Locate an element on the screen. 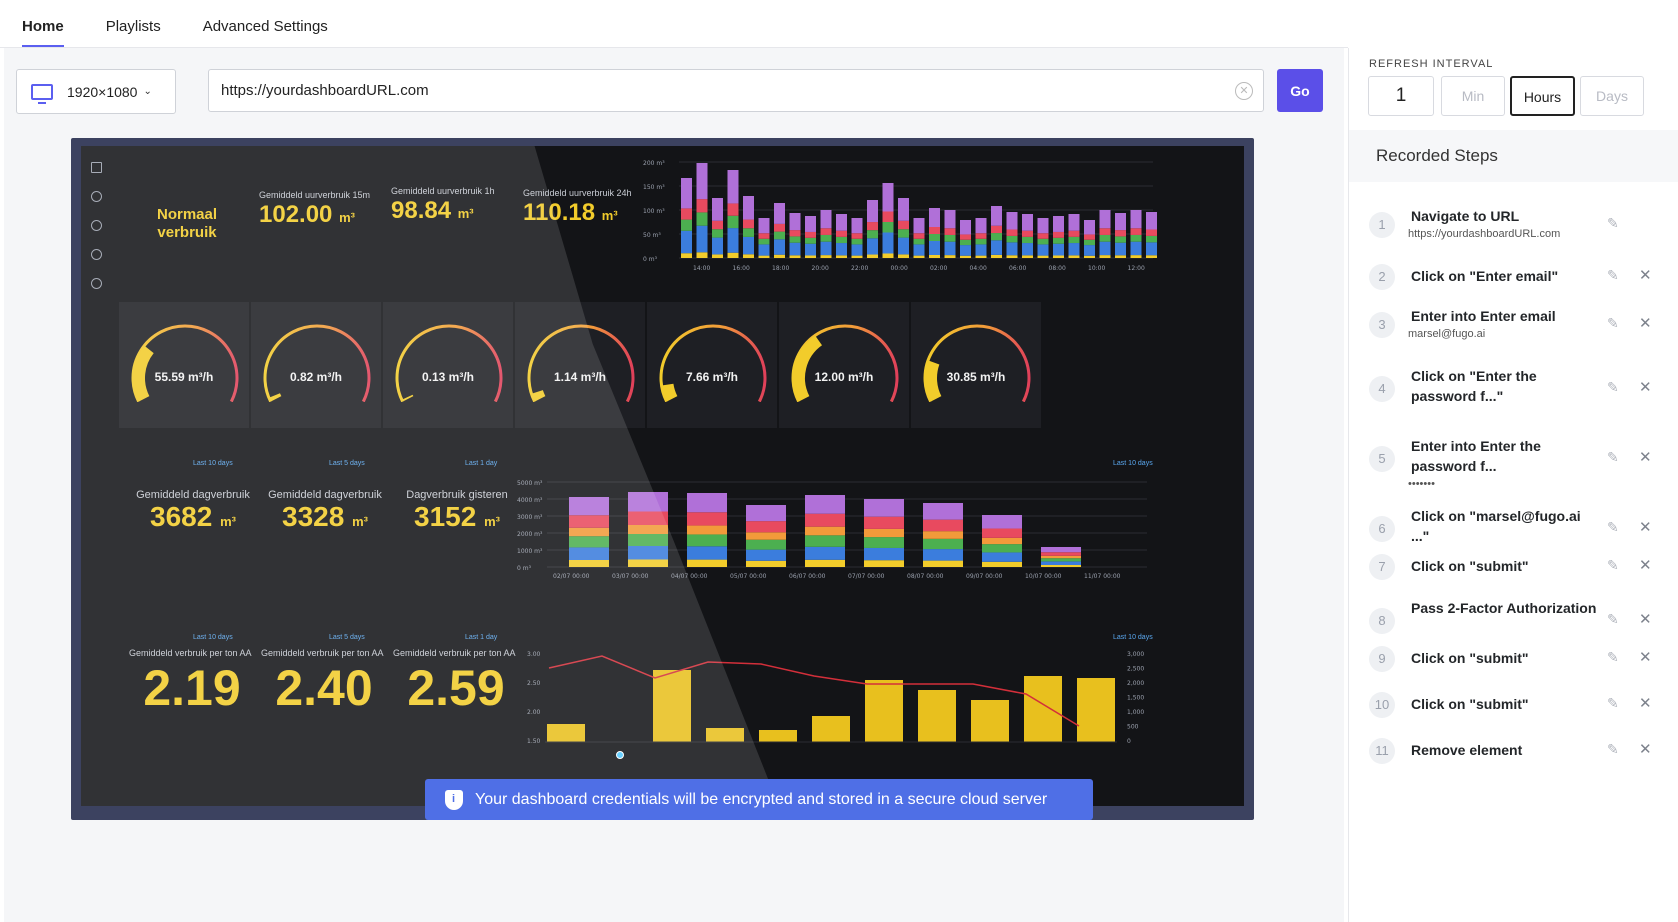 Image resolution: width=1678 pixels, height=922 pixels. unit-min-button: Min is located at coordinates (1473, 96).